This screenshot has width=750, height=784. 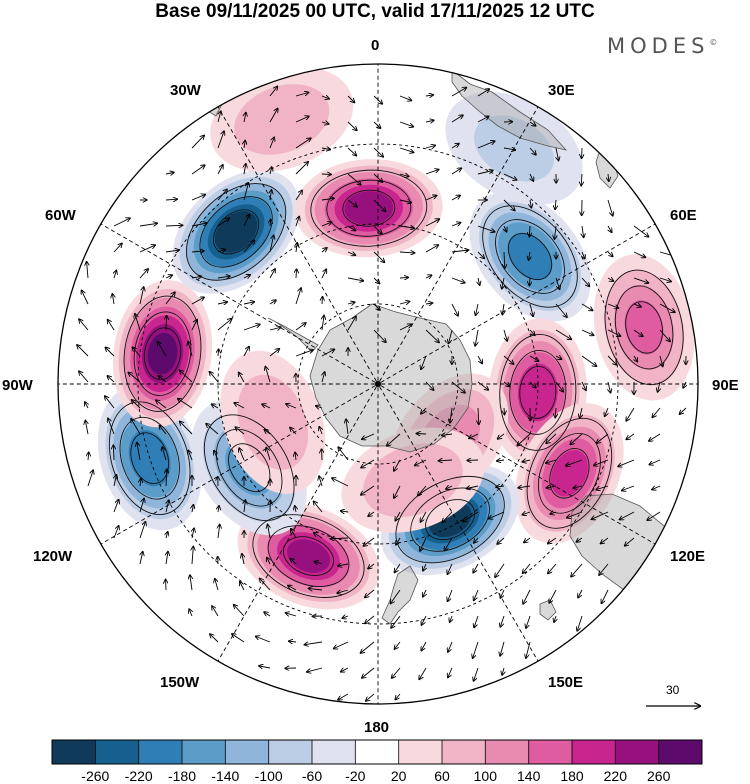 What do you see at coordinates (269, 776) in the screenshot?
I see `colorbar-tick-label: -100` at bounding box center [269, 776].